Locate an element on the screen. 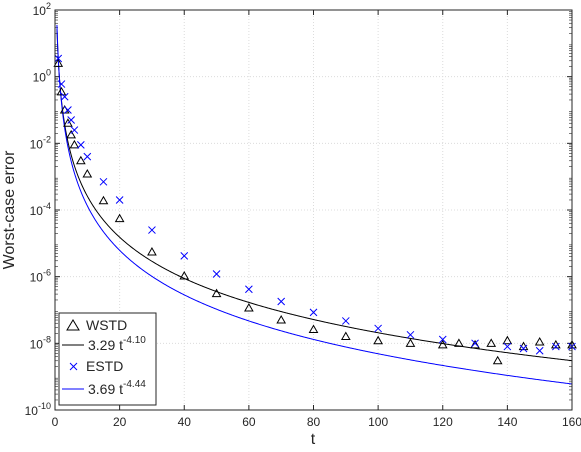  legend-label-fit-blue: 3.69 t-4.44 is located at coordinates (117, 388).